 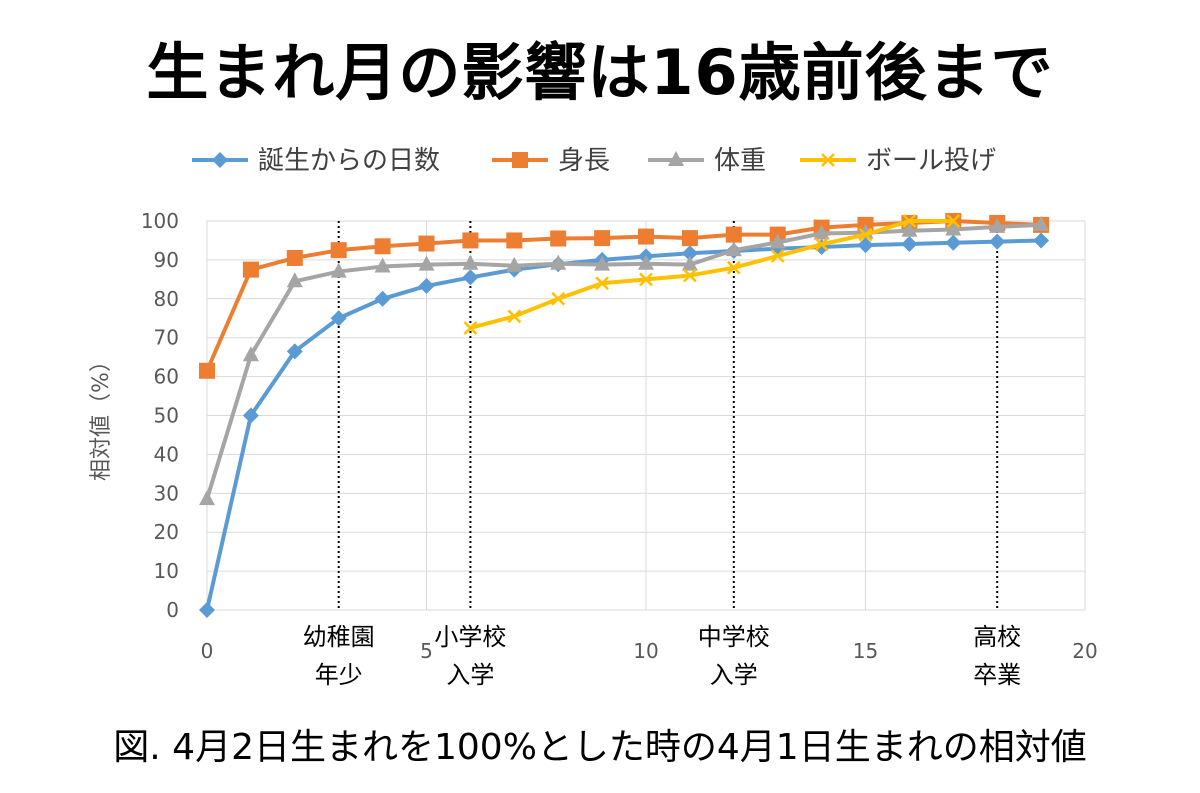 I want to click on milestone-label: 高校, so click(x=997, y=637).